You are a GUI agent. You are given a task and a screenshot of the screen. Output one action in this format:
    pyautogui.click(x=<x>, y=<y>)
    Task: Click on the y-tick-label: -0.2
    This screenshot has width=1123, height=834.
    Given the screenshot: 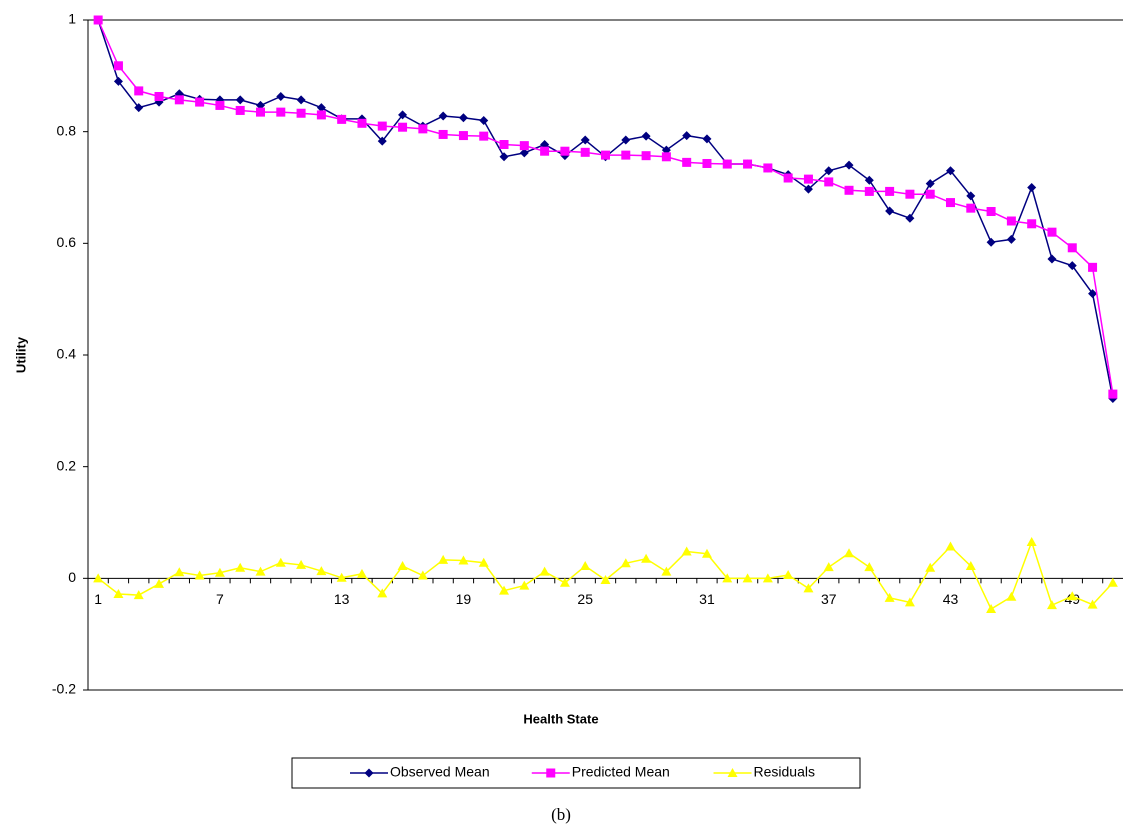 What is the action you would take?
    pyautogui.click(x=64, y=689)
    